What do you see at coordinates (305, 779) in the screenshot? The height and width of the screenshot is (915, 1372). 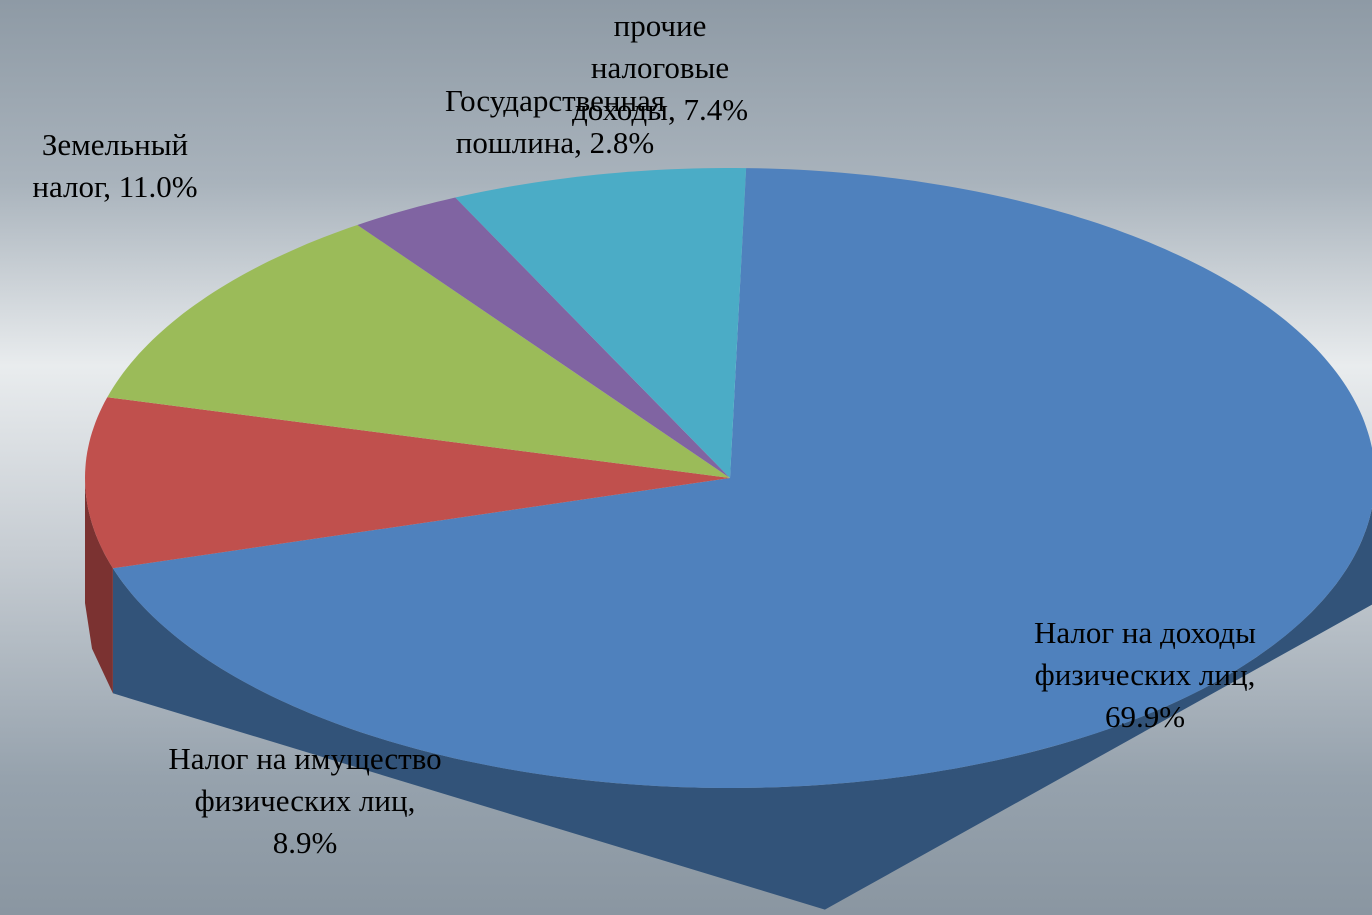 I see `category-name: Налог на имущество физических лиц` at bounding box center [305, 779].